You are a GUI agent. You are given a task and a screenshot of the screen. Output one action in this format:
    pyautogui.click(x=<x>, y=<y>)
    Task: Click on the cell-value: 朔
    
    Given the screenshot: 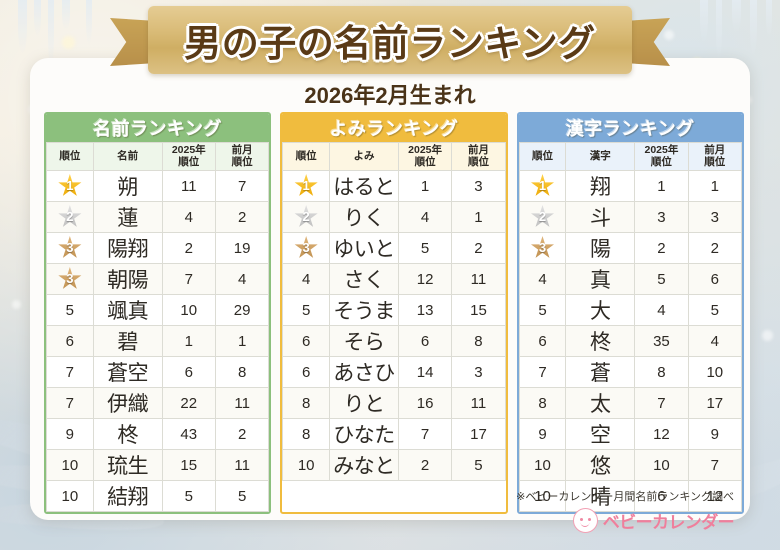 What is the action you would take?
    pyautogui.click(x=127, y=186)
    